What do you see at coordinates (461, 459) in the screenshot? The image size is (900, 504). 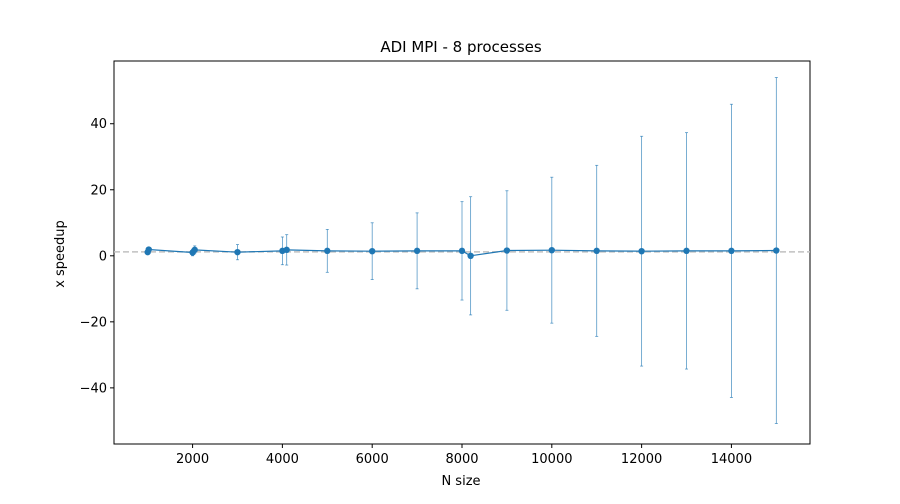 I see `x-tick-label: 8000` at bounding box center [461, 459].